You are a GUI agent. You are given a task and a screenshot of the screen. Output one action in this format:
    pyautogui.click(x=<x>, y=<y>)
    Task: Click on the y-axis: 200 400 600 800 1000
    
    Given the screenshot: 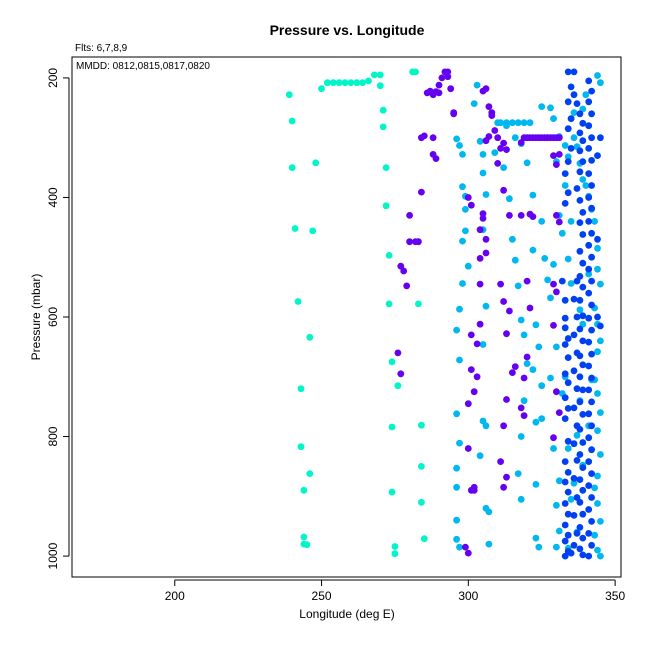 What is the action you would take?
    pyautogui.click(x=58, y=318)
    